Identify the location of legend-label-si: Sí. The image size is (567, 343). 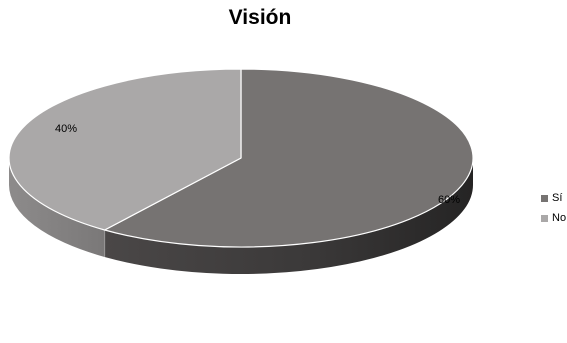
(557, 198).